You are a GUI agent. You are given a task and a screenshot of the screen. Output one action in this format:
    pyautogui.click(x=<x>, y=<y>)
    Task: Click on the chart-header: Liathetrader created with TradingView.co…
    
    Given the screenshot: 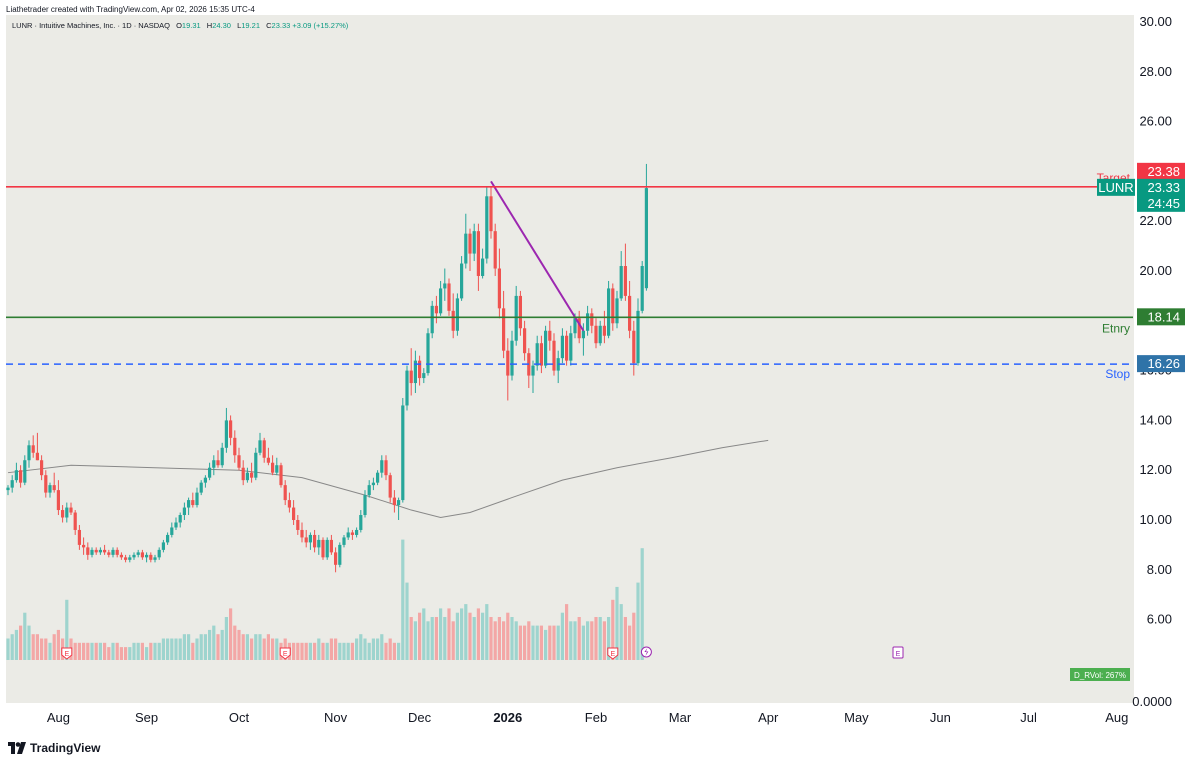 What is the action you would take?
    pyautogui.click(x=600, y=7)
    